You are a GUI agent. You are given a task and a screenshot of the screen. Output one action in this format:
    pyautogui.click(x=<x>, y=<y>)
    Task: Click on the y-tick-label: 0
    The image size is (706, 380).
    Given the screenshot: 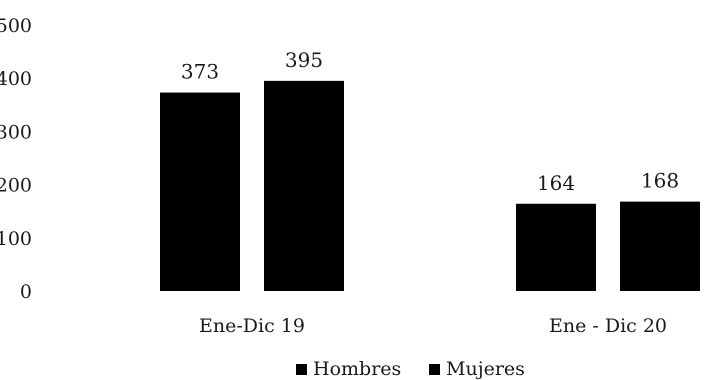 What is the action you would take?
    pyautogui.click(x=26, y=292)
    